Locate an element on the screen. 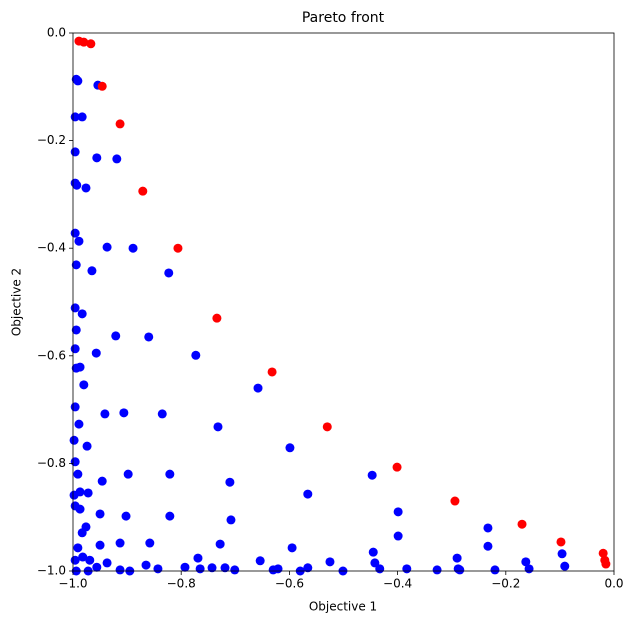 The width and height of the screenshot is (636, 628). y-tick-label: −0.4 is located at coordinates (51, 248).